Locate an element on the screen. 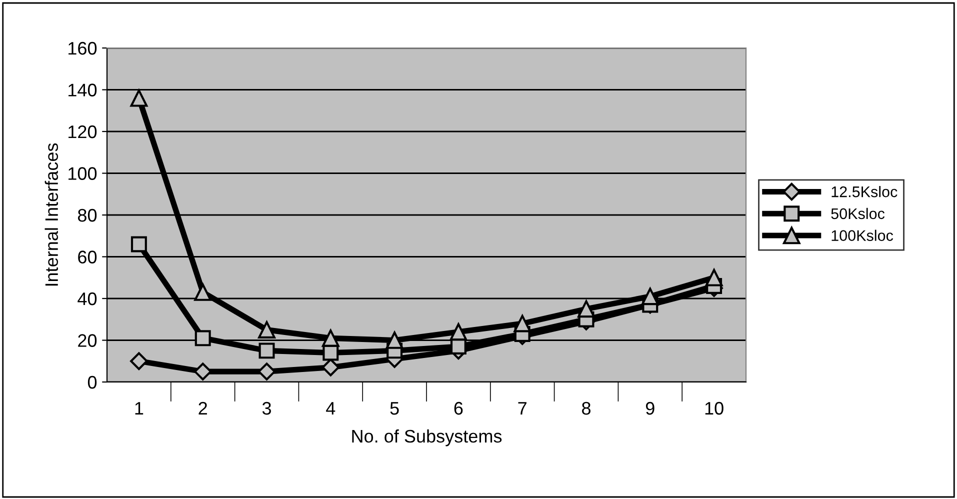 This screenshot has width=957, height=499. y-tick-label: 20 is located at coordinates (87, 340).